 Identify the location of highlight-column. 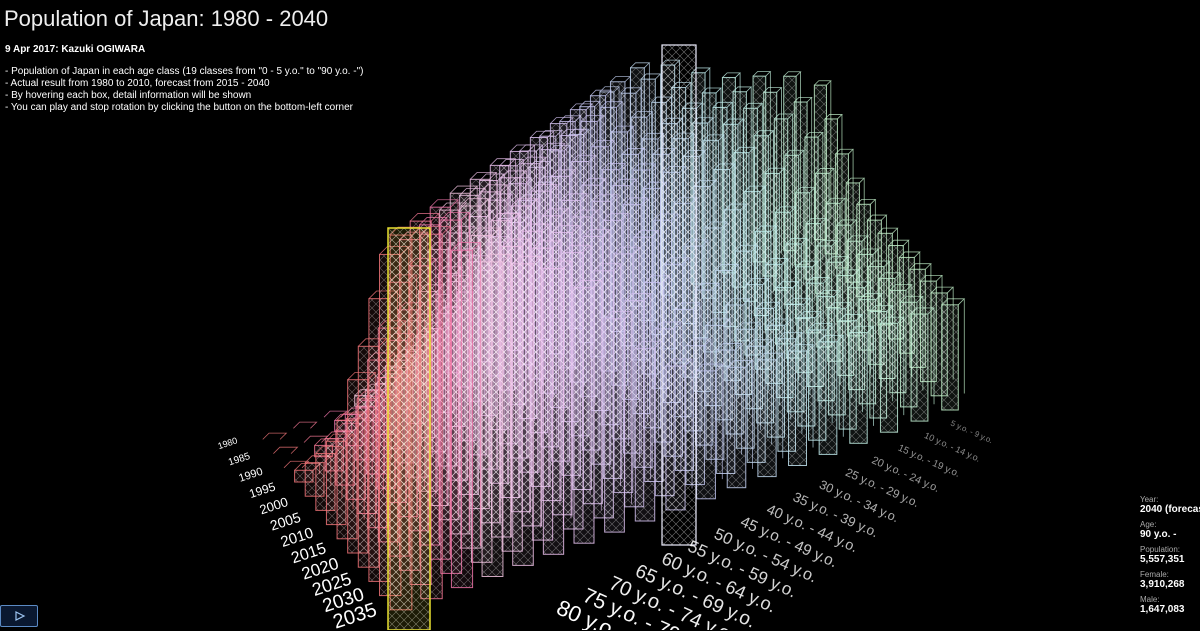
(409, 428).